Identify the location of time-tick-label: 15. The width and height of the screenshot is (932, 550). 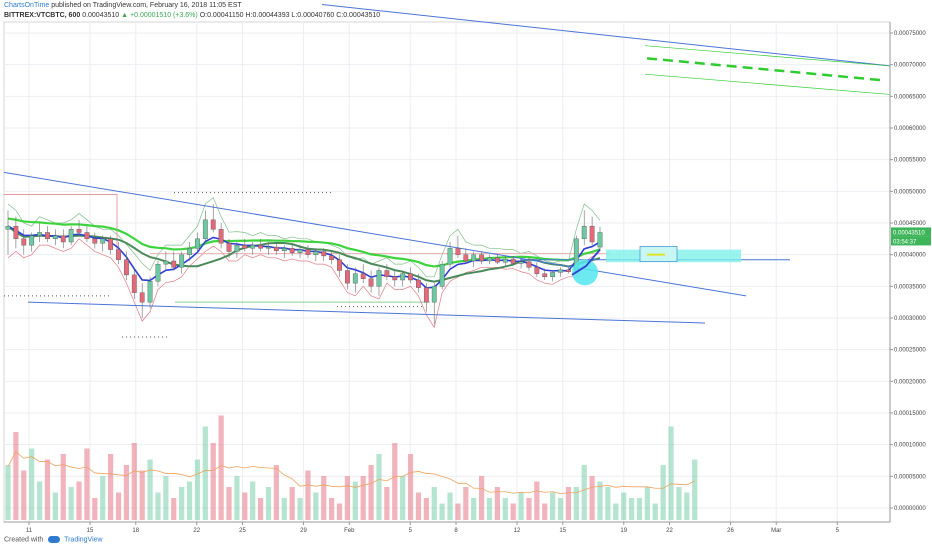
(90, 531).